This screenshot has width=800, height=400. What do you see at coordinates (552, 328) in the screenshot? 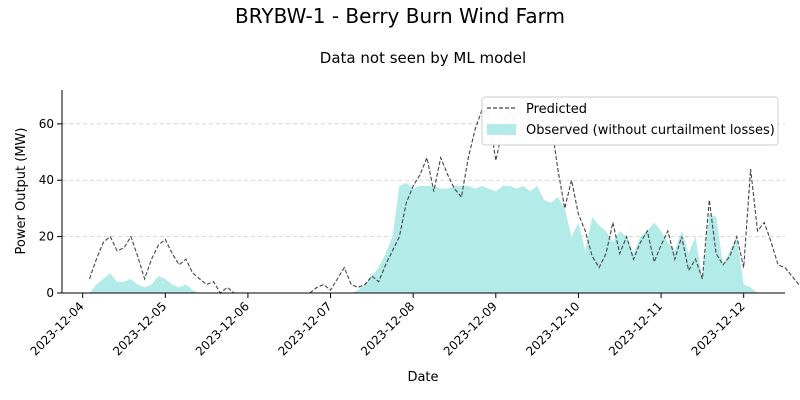
I see `x-tick-label: 2023-12-10` at bounding box center [552, 328].